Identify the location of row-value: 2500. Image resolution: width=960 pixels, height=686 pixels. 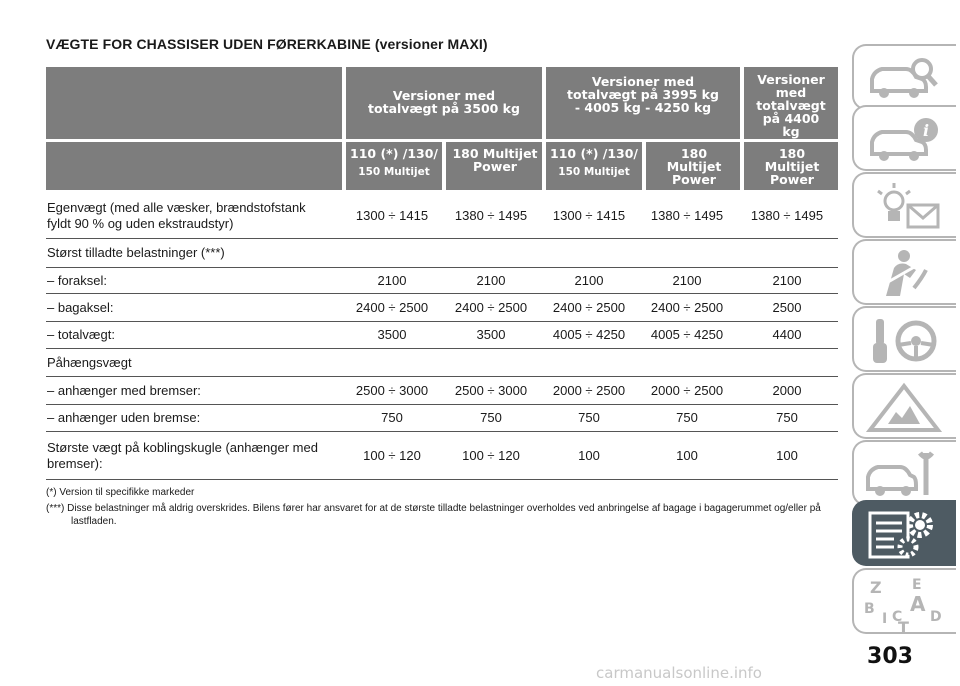
(787, 307).